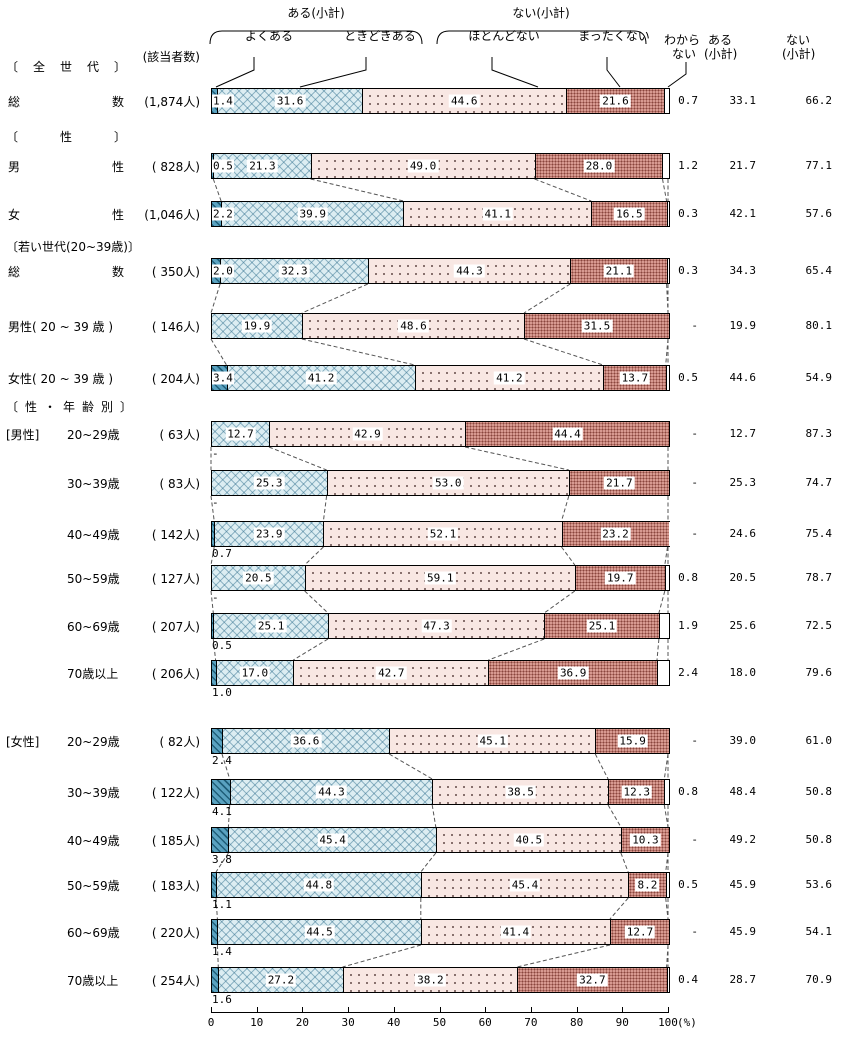 The image size is (858, 1039). Describe the element at coordinates (504, 36) in the screenshot. I see `legend-hotondonai-label: ほとんどない` at that location.